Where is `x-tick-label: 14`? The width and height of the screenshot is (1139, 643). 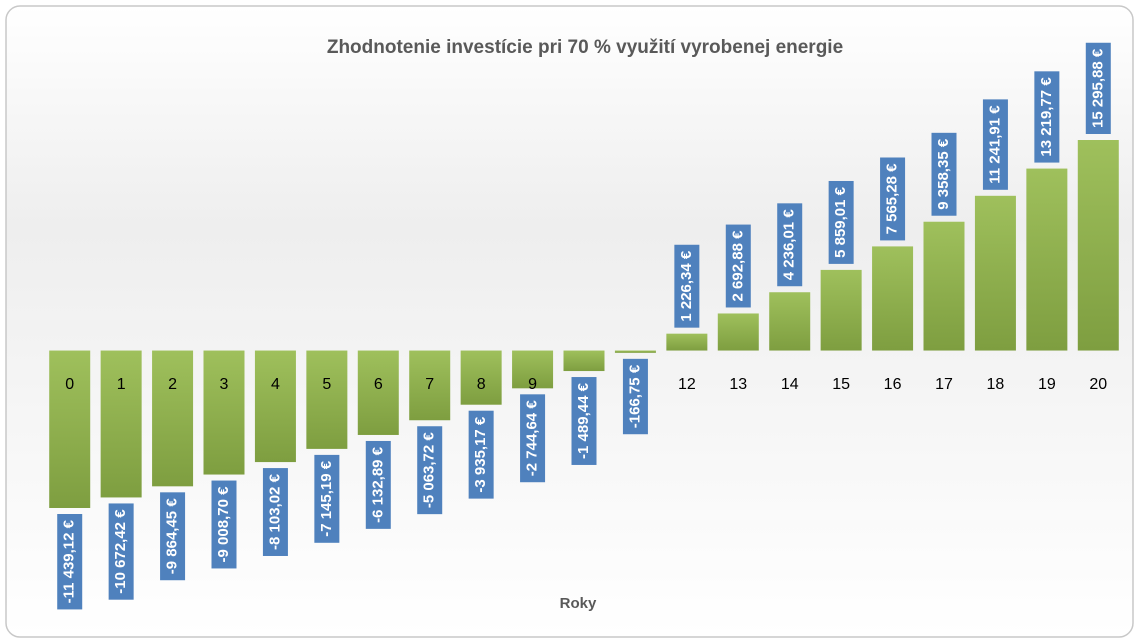 x-tick-label: 14 is located at coordinates (790, 384).